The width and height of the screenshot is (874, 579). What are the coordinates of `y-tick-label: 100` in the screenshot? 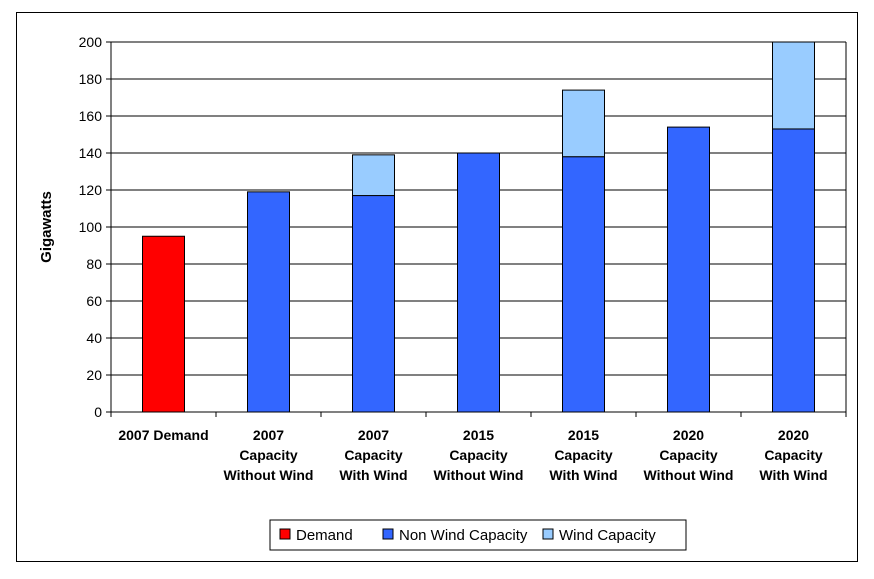 It's located at (91, 227).